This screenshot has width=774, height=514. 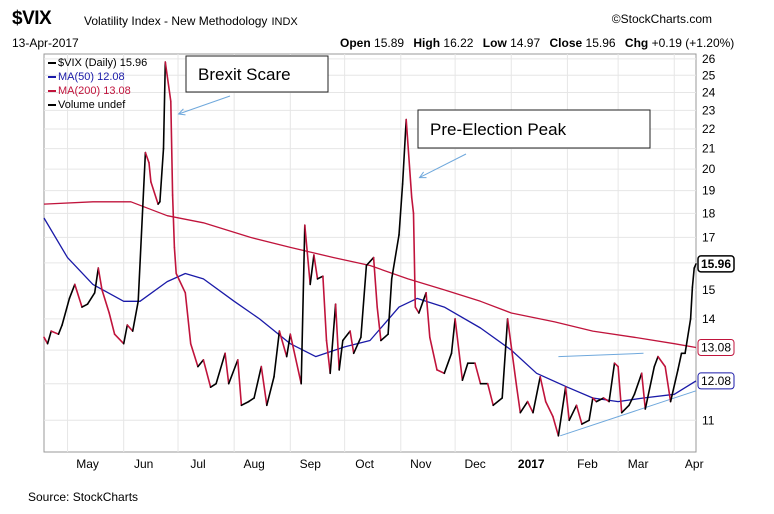 What do you see at coordinates (92, 105) in the screenshot?
I see `legend-text: Volume undef` at bounding box center [92, 105].